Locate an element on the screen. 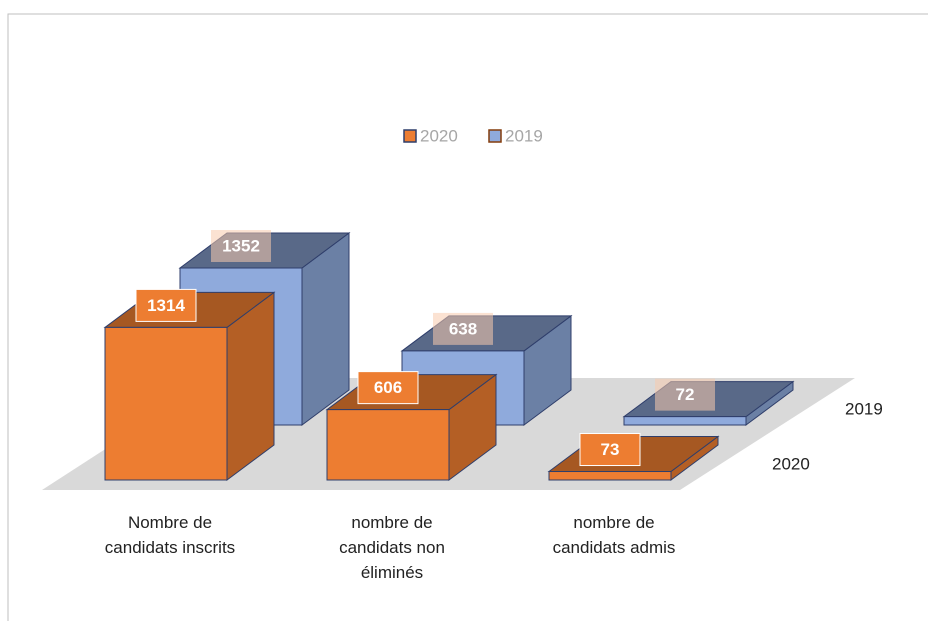 The width and height of the screenshot is (928, 621). data-label: 1352 is located at coordinates (241, 245).